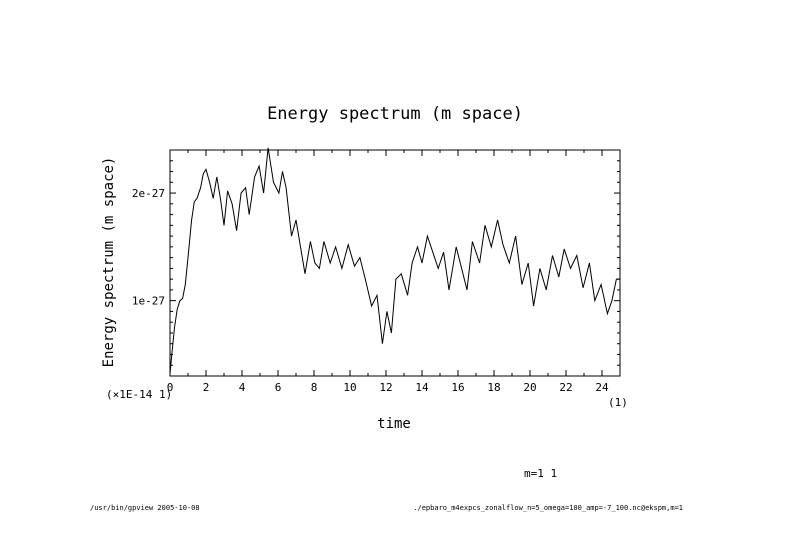 This screenshot has width=789, height=558. I want to click on x-tick-label: 2, so click(206, 387).